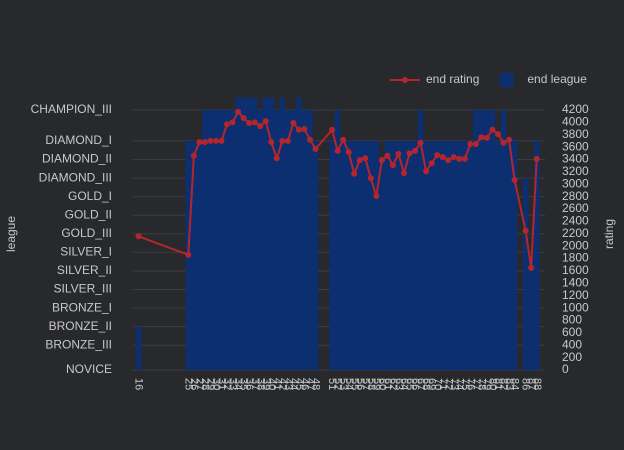  What do you see at coordinates (266, 384) in the screenshot?
I see `x-tick-label: 39` at bounding box center [266, 384].